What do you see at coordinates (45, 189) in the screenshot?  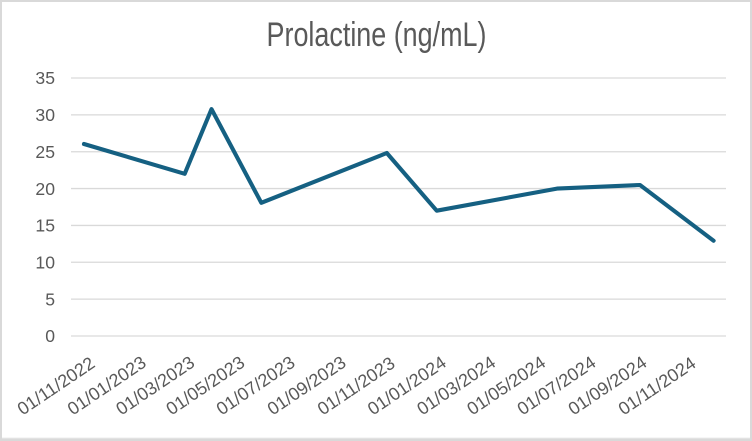 I see `svg-text: 20` at bounding box center [45, 189].